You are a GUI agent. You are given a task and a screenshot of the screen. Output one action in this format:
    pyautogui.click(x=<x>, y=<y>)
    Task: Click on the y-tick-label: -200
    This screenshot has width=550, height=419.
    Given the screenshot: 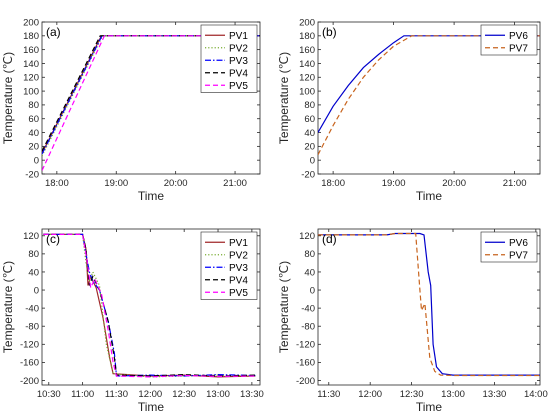 What is the action you would take?
    pyautogui.click(x=305, y=381)
    